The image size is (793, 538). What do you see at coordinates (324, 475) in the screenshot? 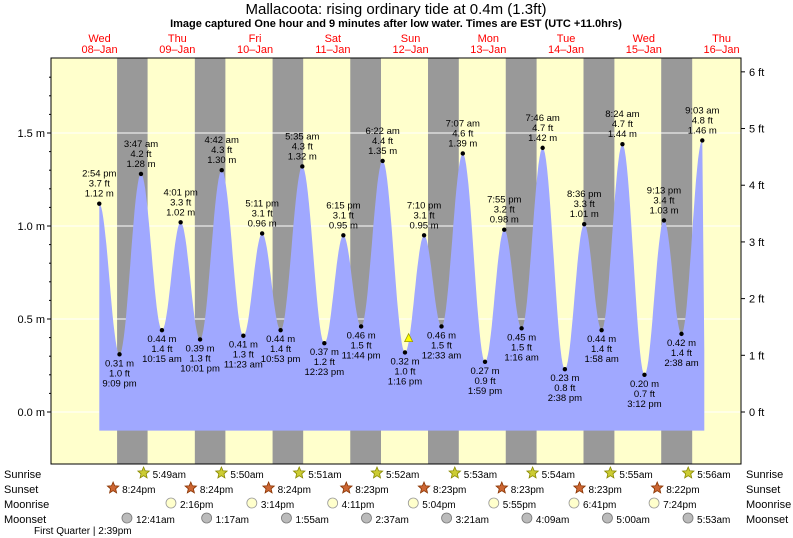
I see `sunrise-time: 5:51am` at bounding box center [324, 475].